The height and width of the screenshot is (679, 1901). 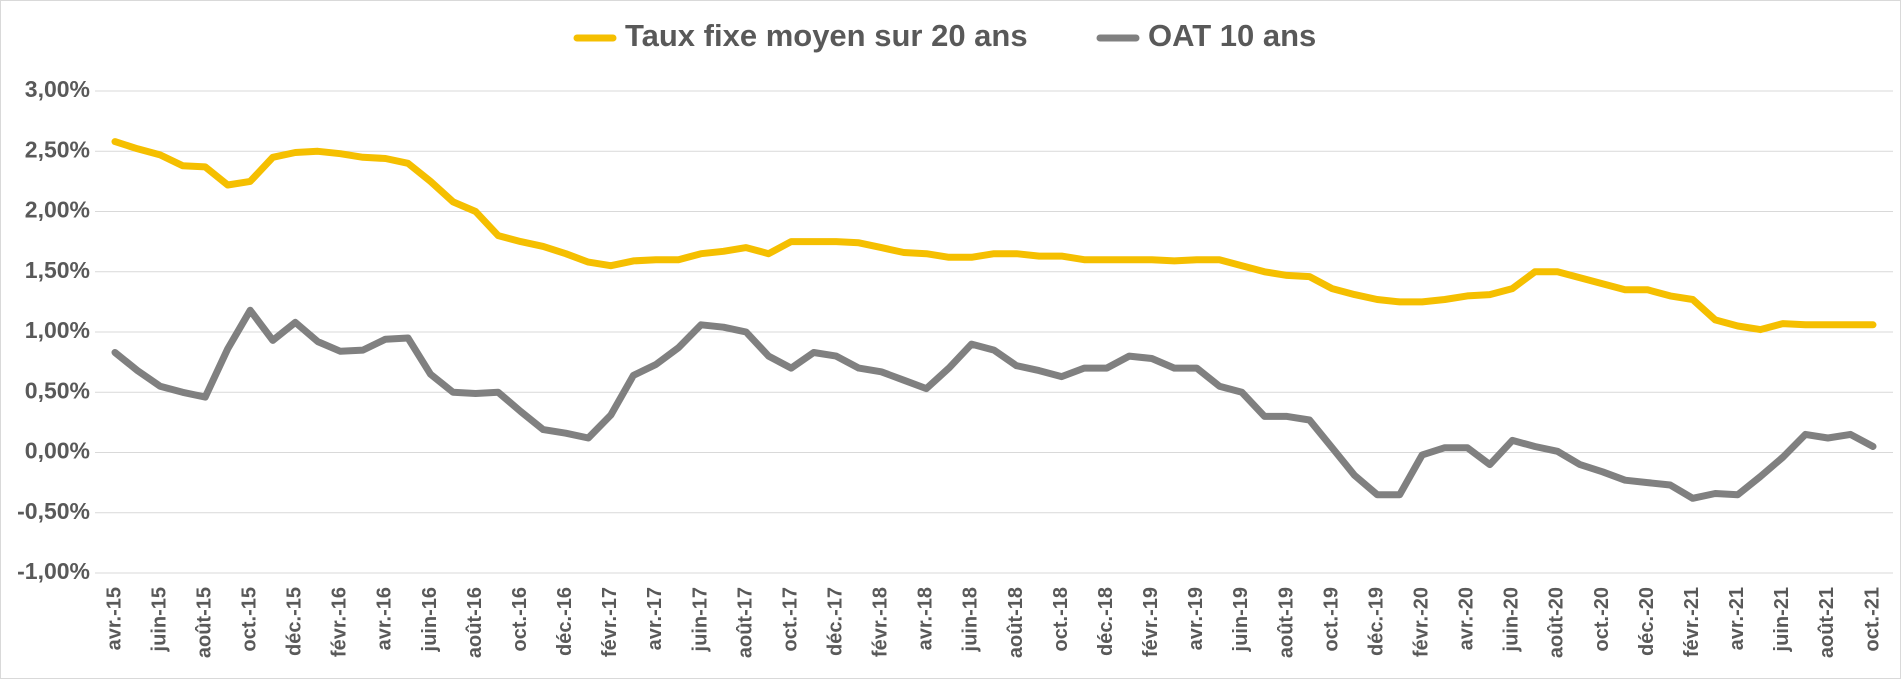 What do you see at coordinates (700, 619) in the screenshot?
I see `x-tick-label: juin-17` at bounding box center [700, 619].